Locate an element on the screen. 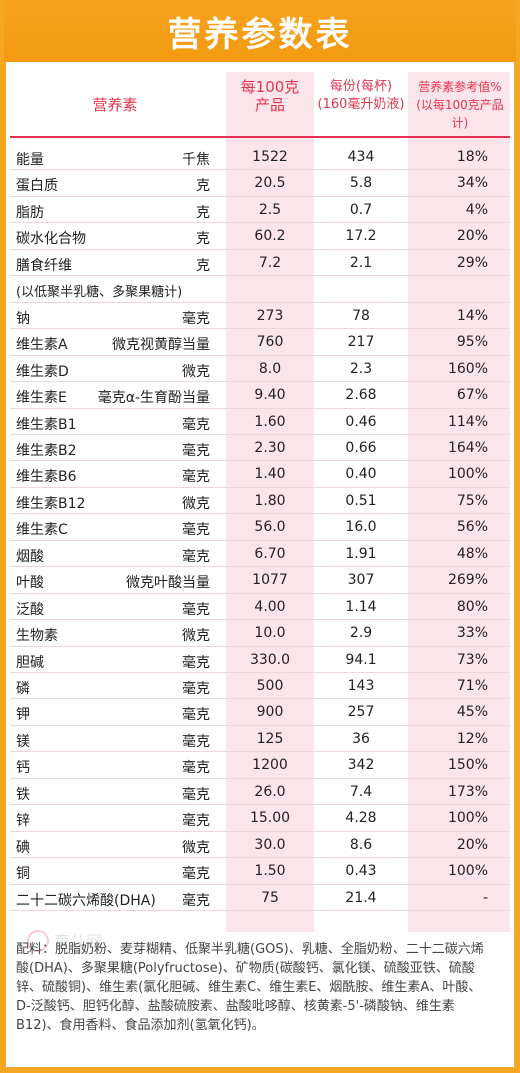 This screenshot has height=1073, width=520. row-name: 胆碱 is located at coordinates (30, 662).